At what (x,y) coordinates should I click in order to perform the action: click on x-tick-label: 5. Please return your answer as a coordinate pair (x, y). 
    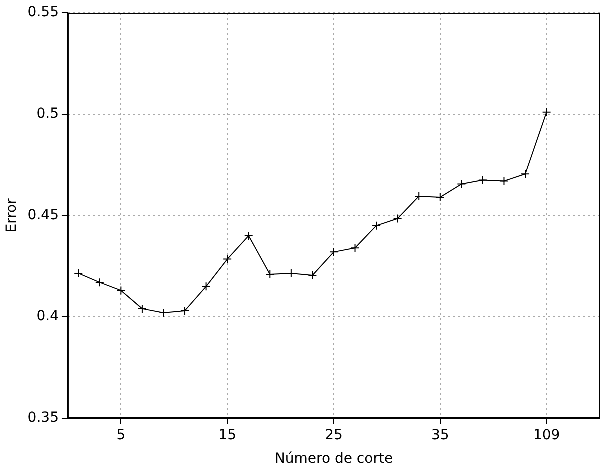
    Looking at the image, I should click on (121, 435).